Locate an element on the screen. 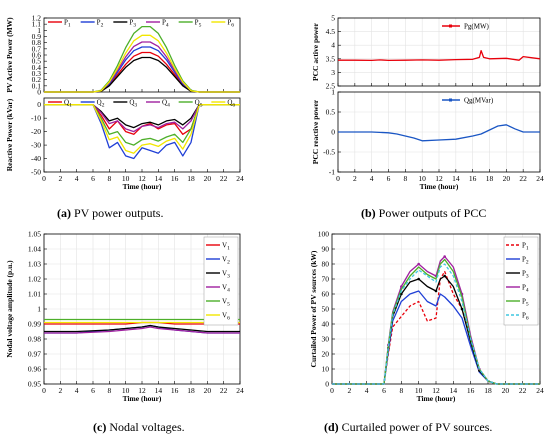 The width and height of the screenshot is (550, 440). y-tick-label: -0.5 is located at coordinates (329, 152).